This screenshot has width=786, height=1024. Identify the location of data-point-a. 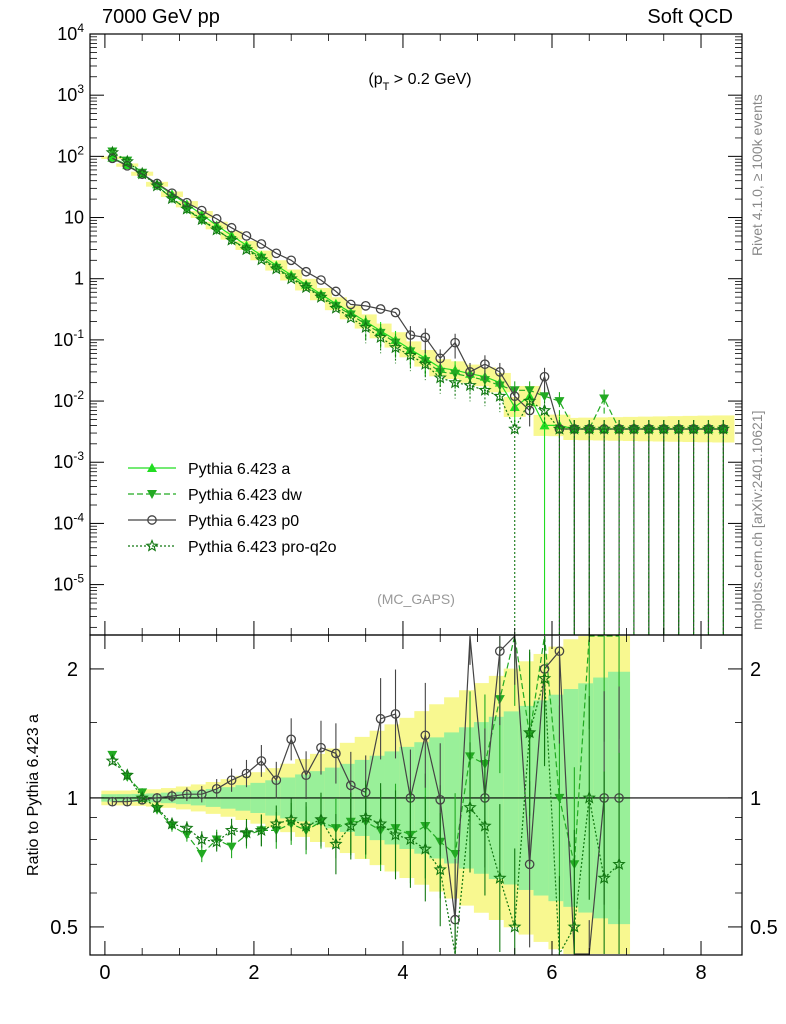
(544, 425).